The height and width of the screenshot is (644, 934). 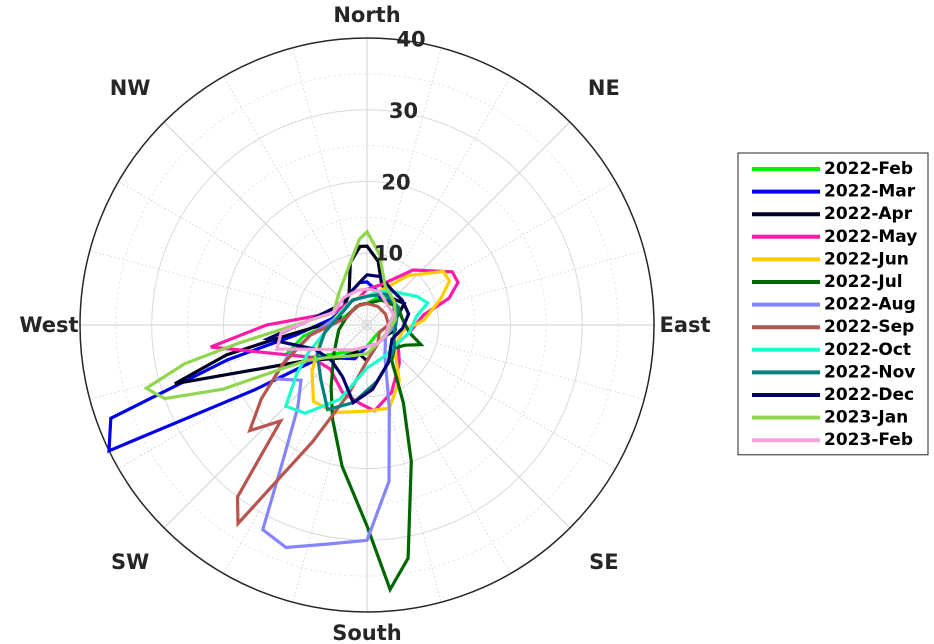 What do you see at coordinates (130, 88) in the screenshot?
I see `direction-label: NW` at bounding box center [130, 88].